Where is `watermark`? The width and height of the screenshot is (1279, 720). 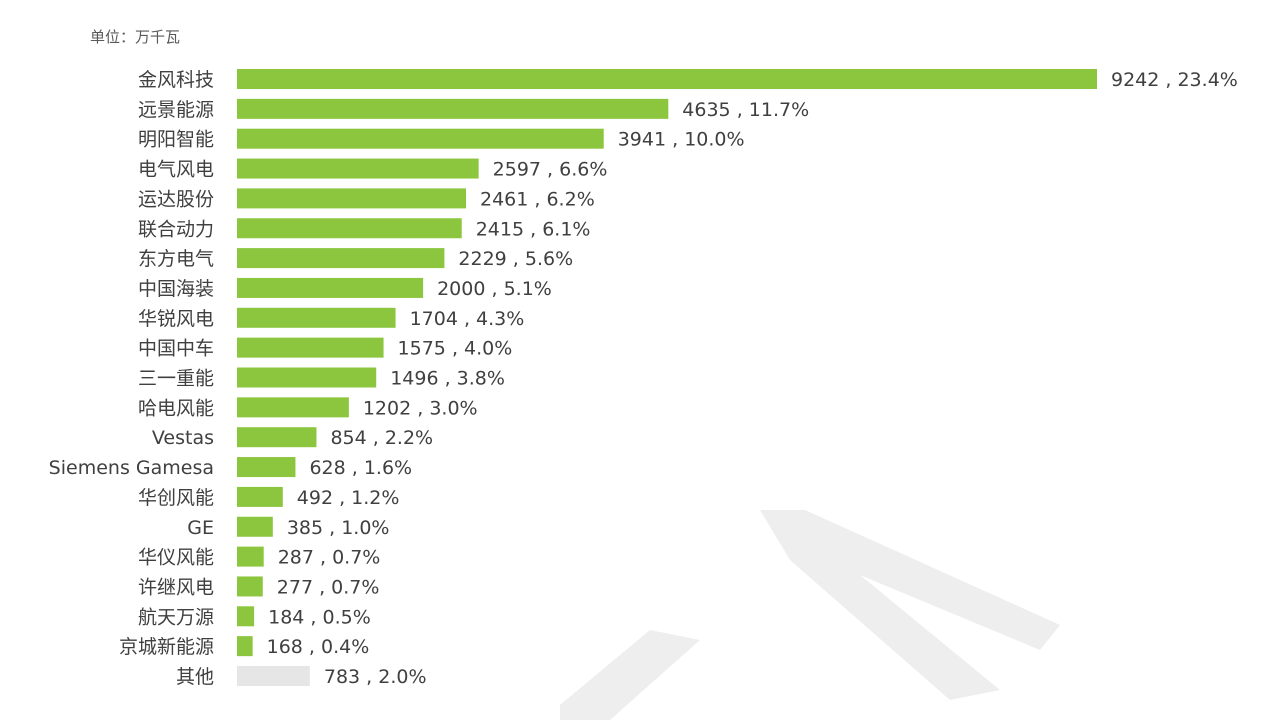
watermark is located at coordinates (810, 615).